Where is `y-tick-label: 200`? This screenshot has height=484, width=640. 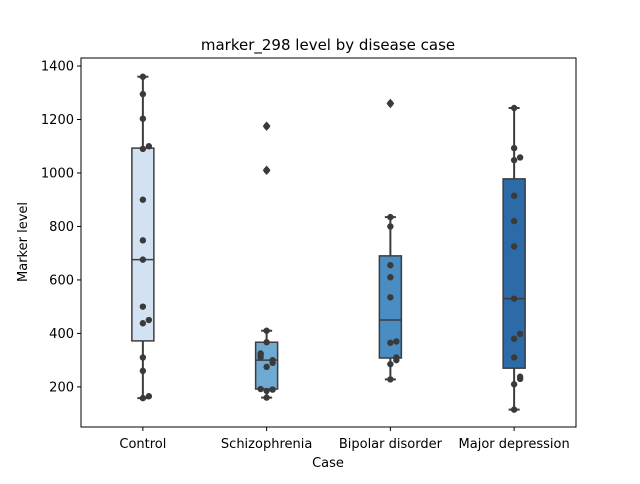
y-tick-label: 200 is located at coordinates (61, 387).